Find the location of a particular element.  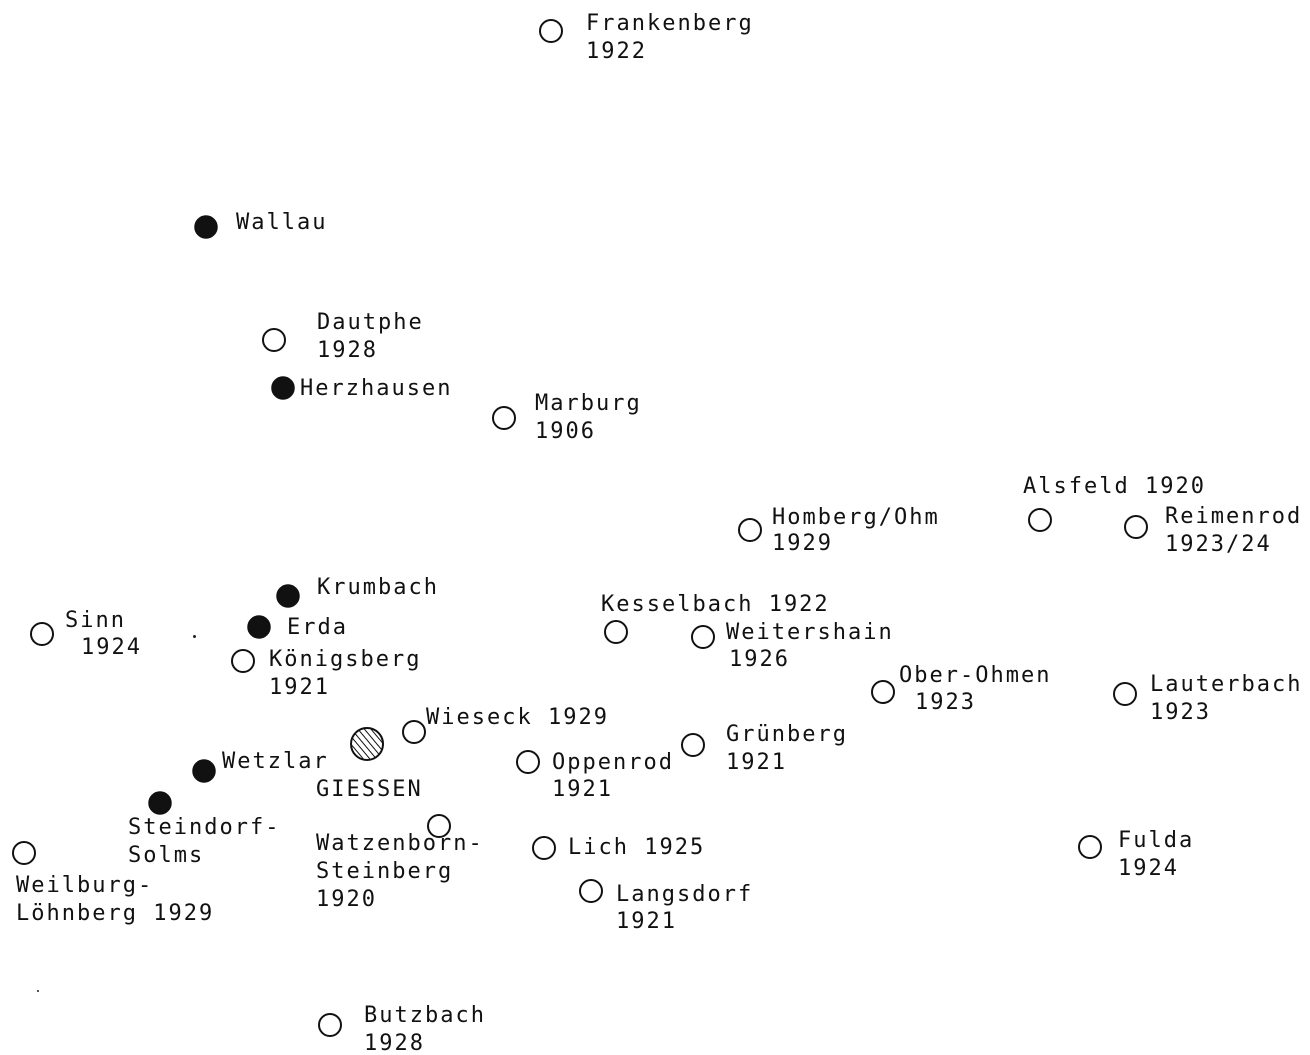

wetzlar-label-1: Wetzlar is located at coordinates (275, 761).